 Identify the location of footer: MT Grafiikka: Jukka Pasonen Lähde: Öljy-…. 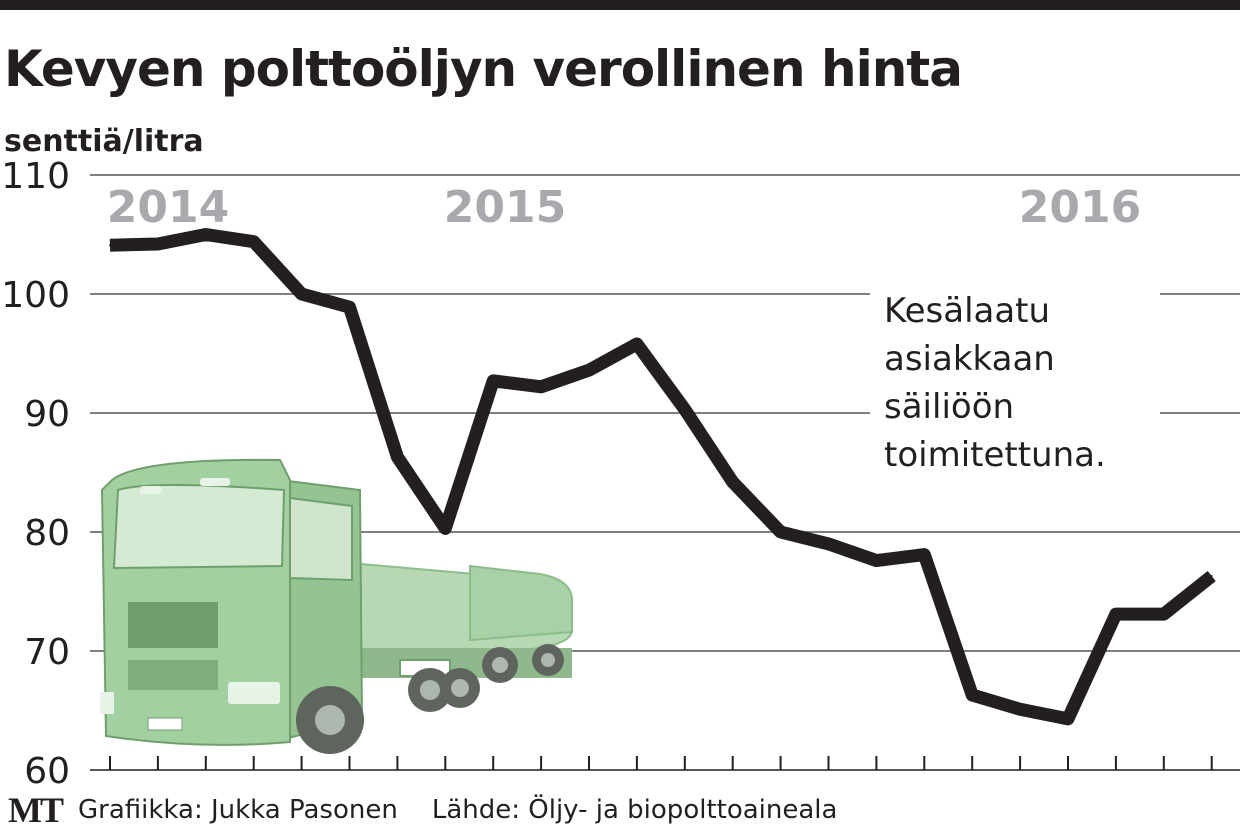
(422, 810).